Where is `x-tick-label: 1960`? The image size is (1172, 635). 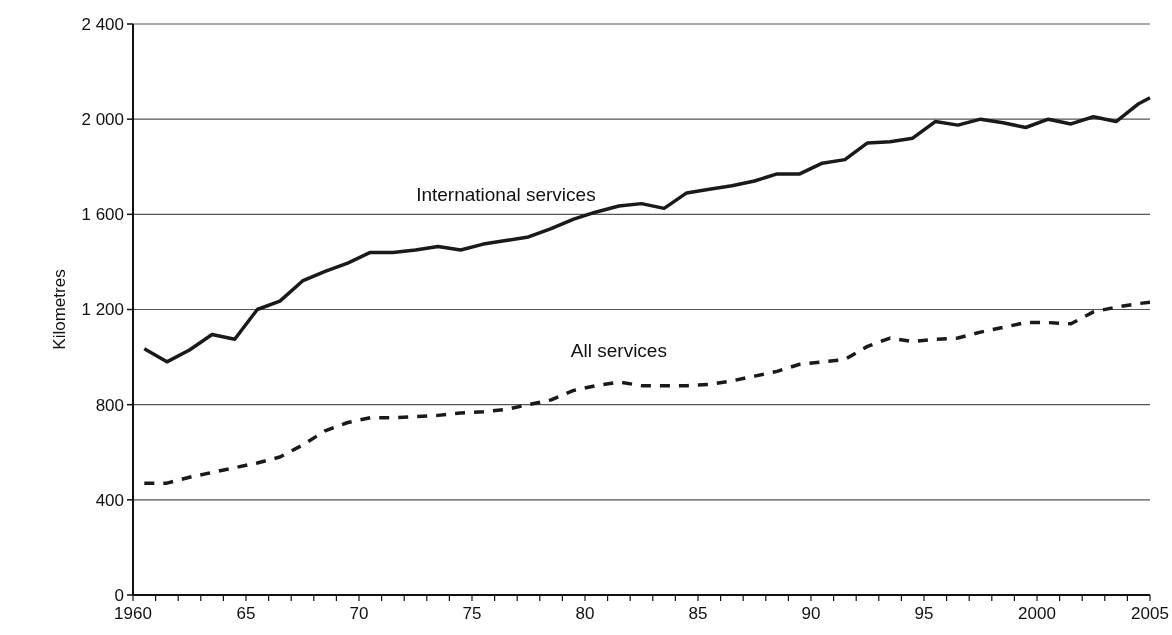 x-tick-label: 1960 is located at coordinates (133, 613).